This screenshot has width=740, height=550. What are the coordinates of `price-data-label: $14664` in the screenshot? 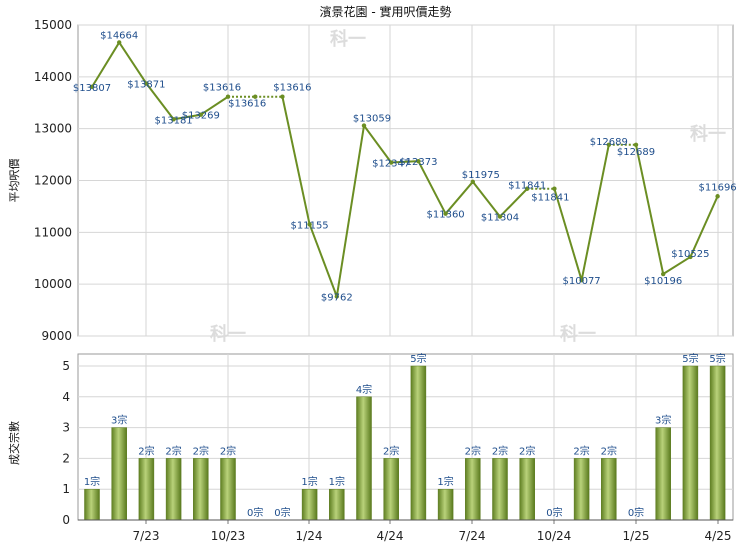 It's located at (119, 35).